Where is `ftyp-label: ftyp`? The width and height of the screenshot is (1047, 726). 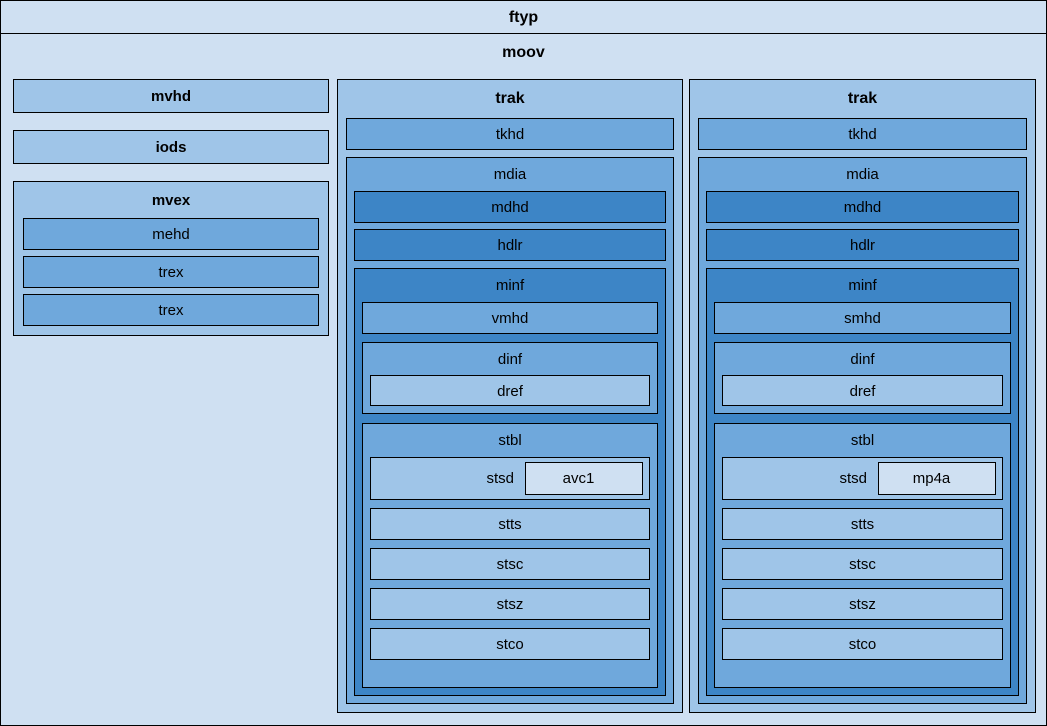
ftyp-label: ftyp is located at coordinates (523, 17).